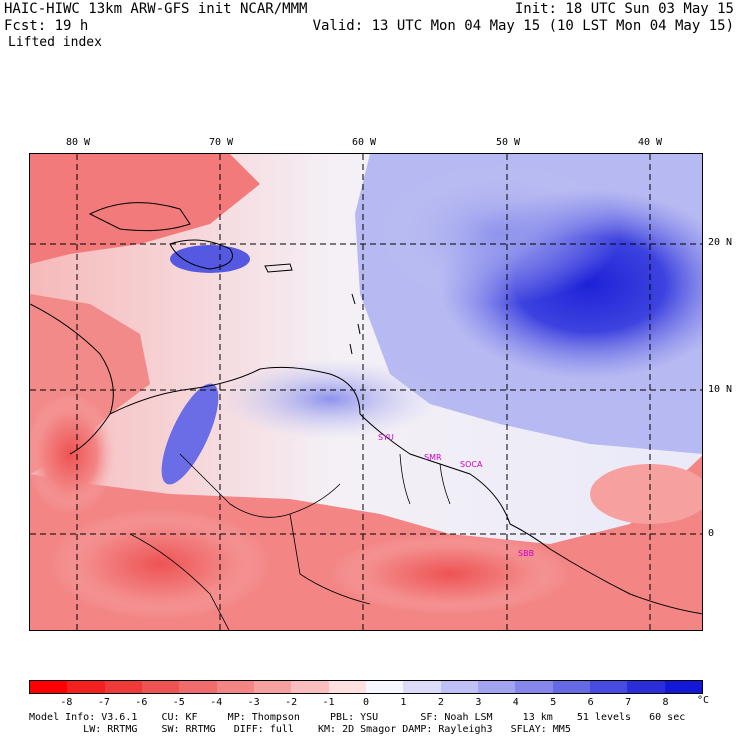  Describe the element at coordinates (440, 702) in the screenshot. I see `colorbar-tick-label: 2` at that location.